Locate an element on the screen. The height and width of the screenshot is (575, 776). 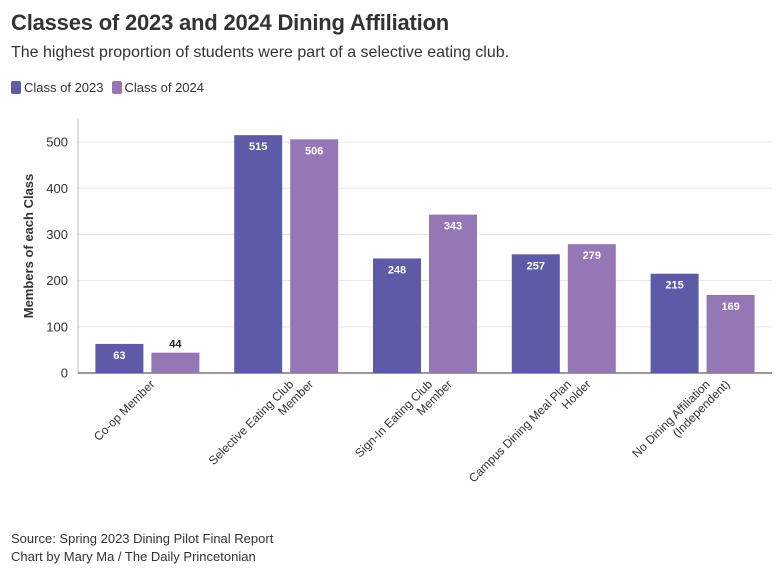
data-label-2024-4: 169 is located at coordinates (730, 307).